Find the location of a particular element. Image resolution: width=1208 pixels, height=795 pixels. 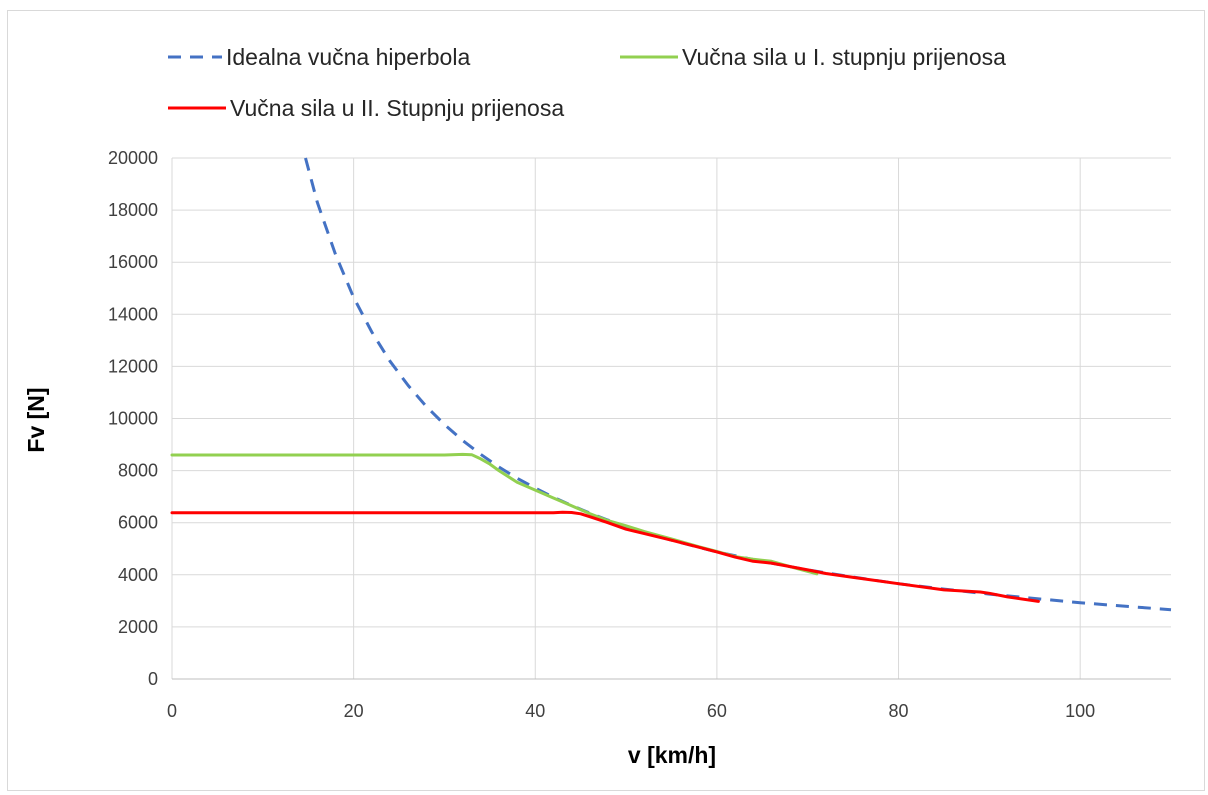

y-tick-label: 14000 is located at coordinates (133, 314).